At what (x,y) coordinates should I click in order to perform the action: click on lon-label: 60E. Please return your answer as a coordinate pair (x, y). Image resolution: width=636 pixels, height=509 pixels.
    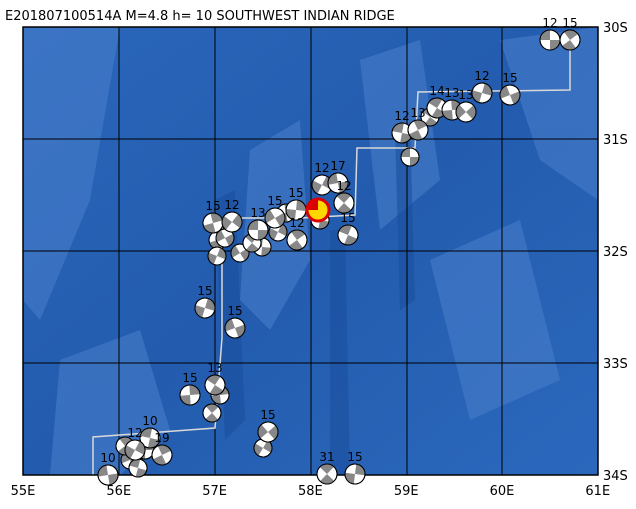
    Looking at the image, I should click on (502, 491).